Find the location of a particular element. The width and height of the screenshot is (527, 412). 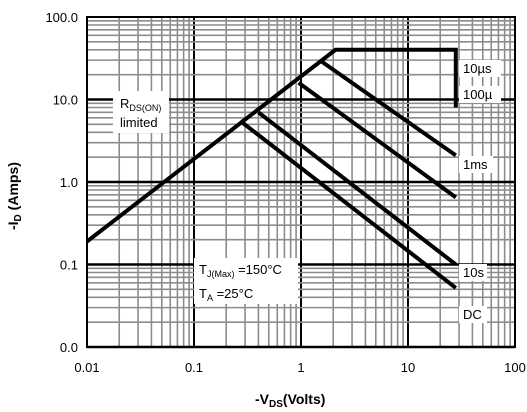

conditions-box is located at coordinates (246, 281).